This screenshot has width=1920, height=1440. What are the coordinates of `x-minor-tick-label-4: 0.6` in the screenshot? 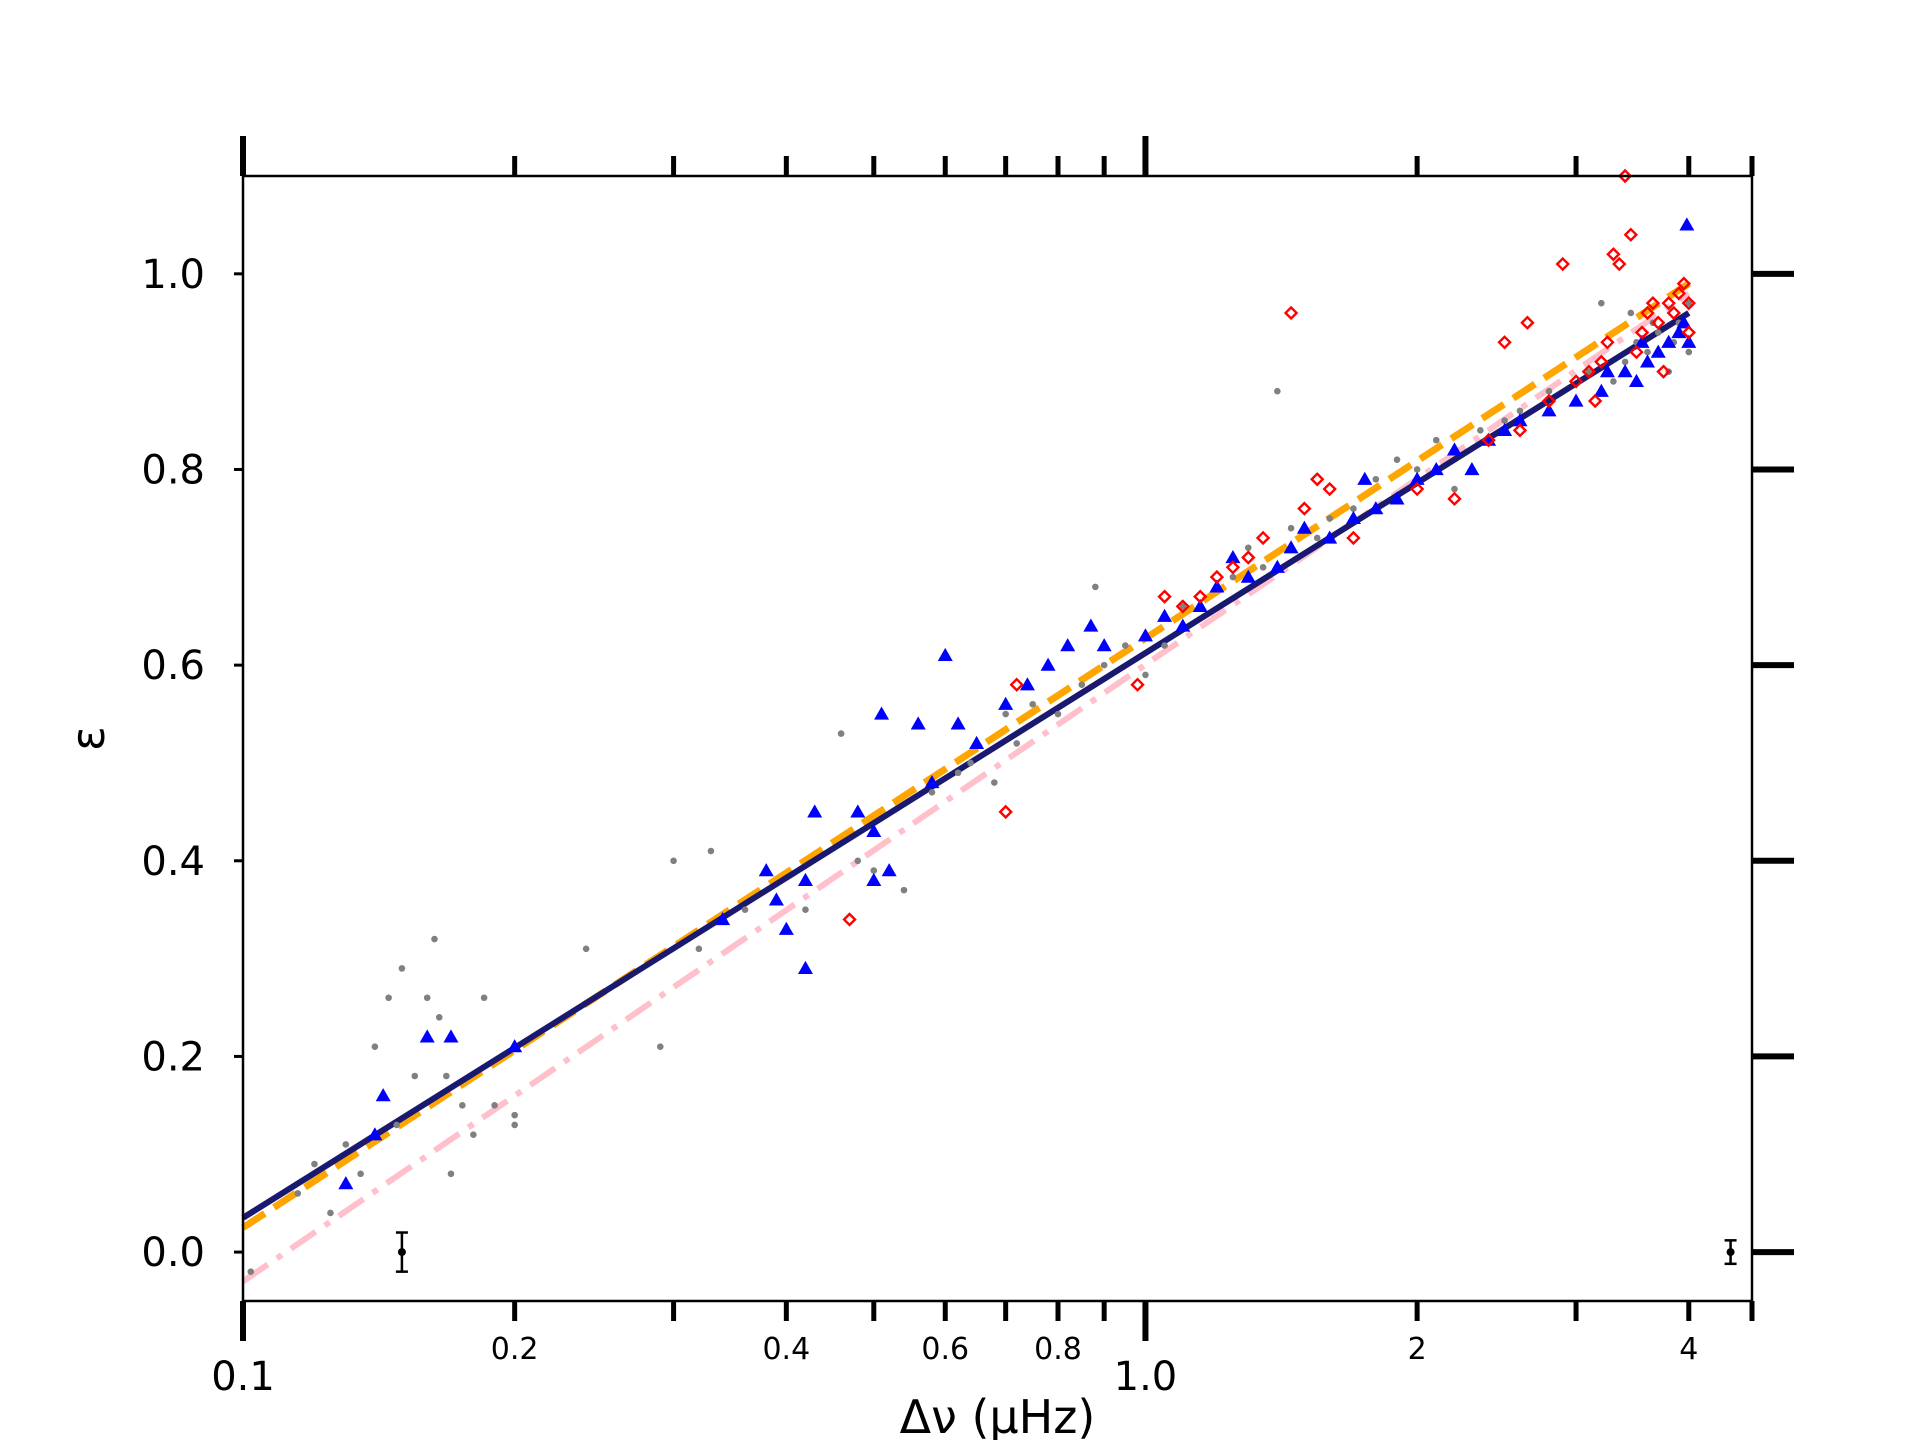 It's located at (945, 1349).